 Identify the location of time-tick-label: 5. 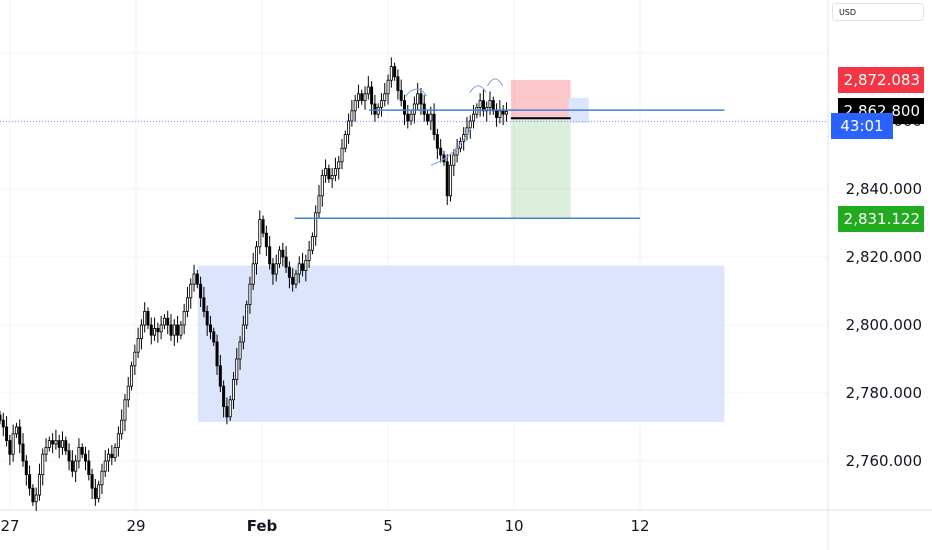
(388, 526).